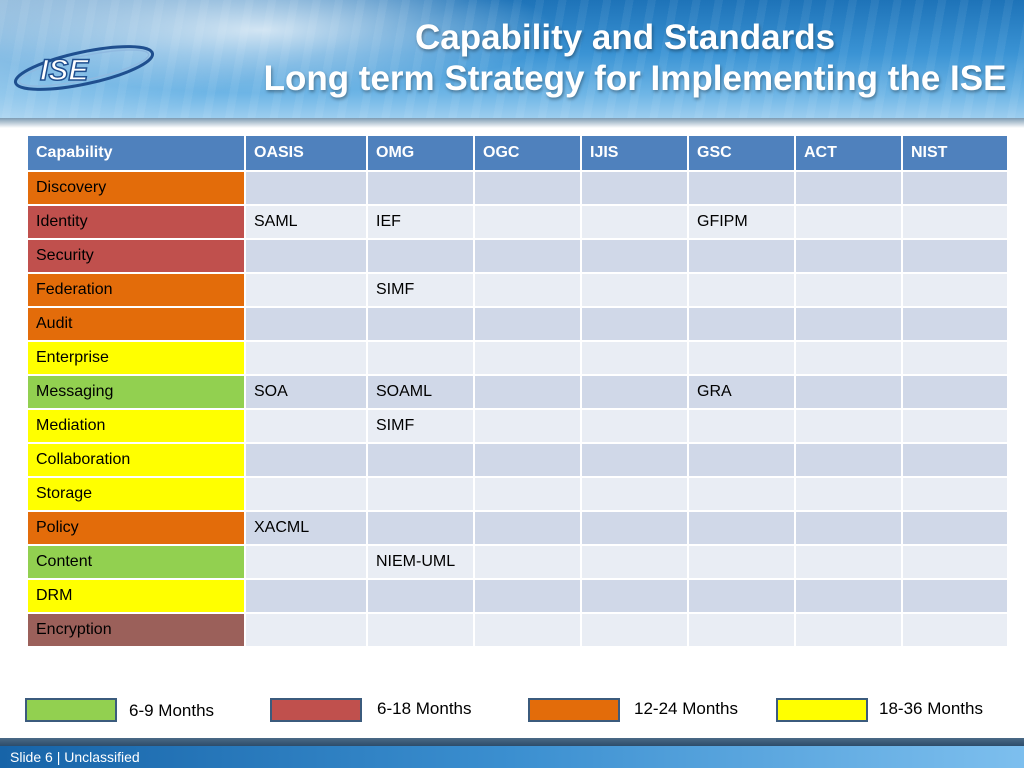 The height and width of the screenshot is (768, 1024). I want to click on capability-cell: Messaging, so click(136, 392).